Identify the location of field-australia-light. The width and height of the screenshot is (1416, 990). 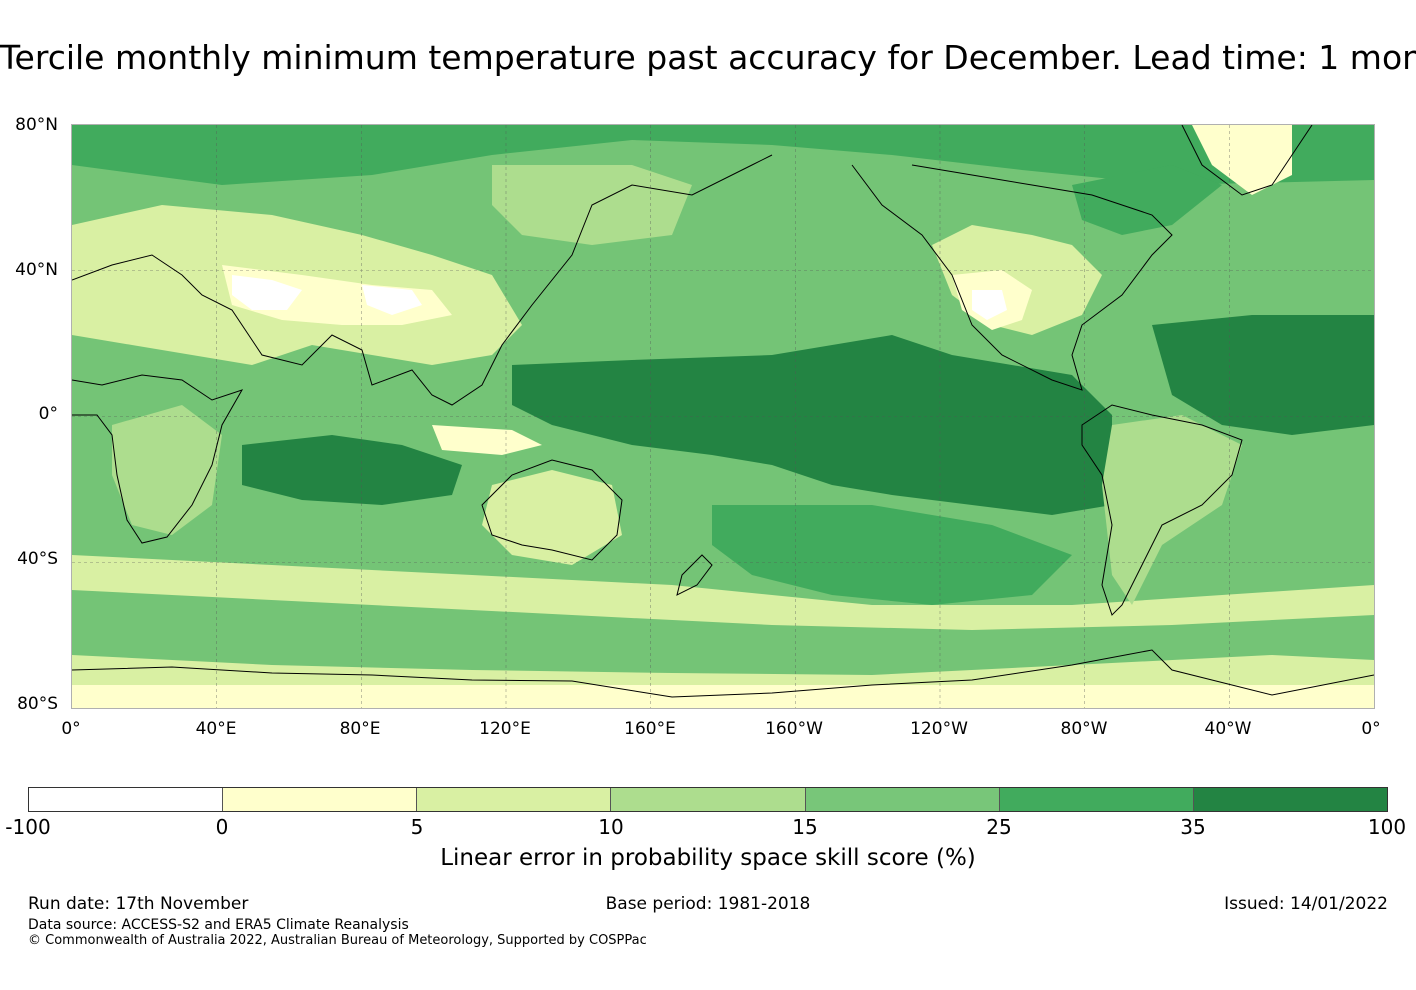
(552, 517).